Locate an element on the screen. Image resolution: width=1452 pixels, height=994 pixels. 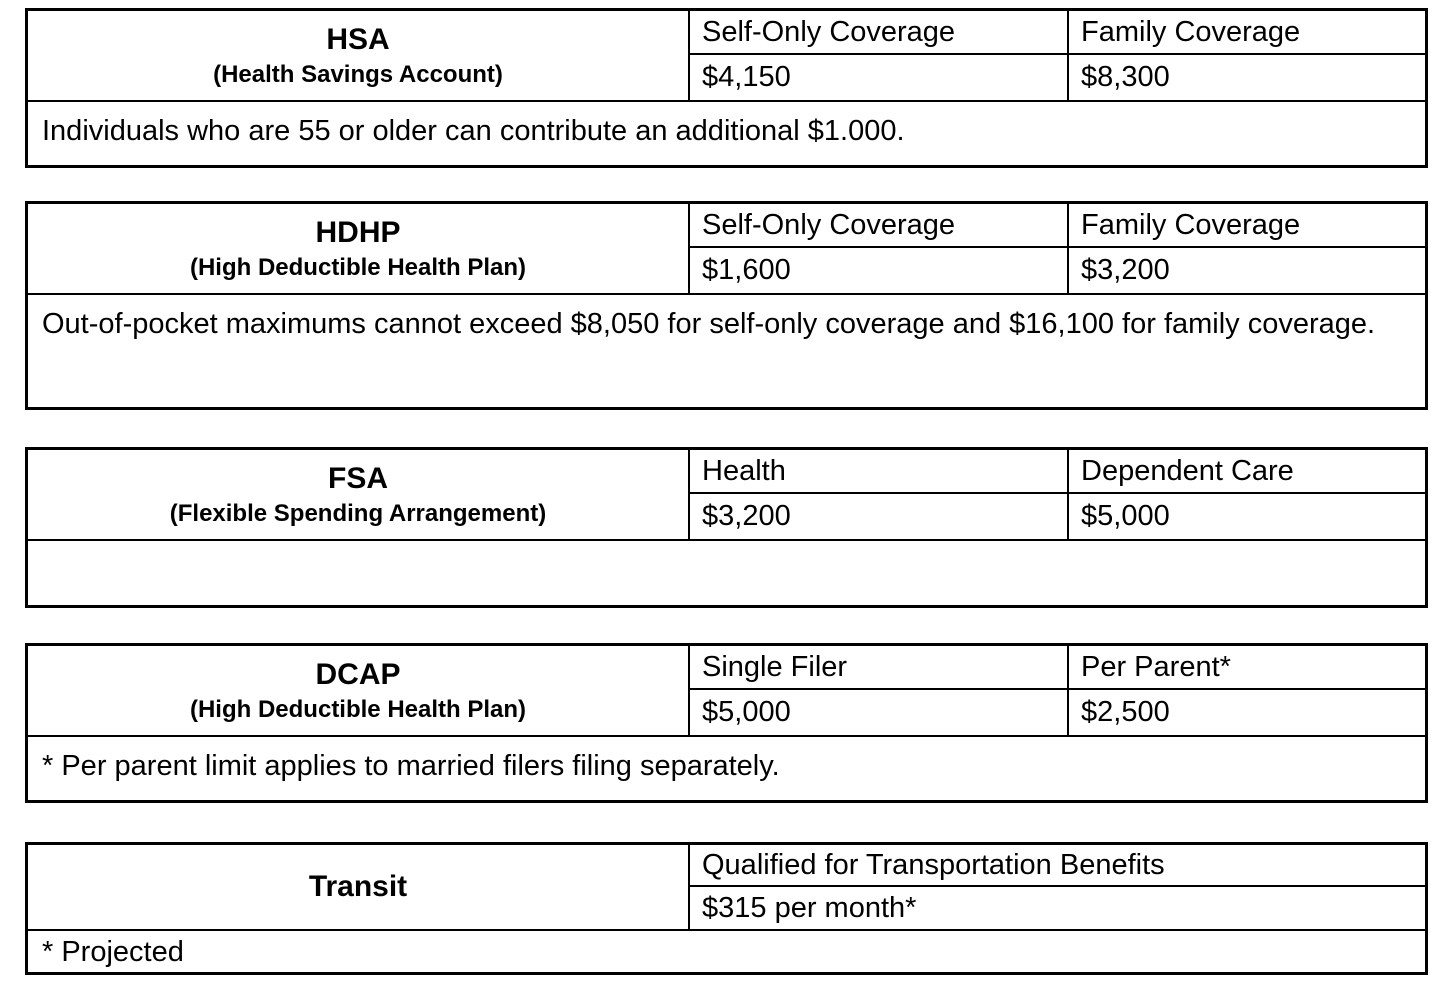
hsa-full-name: (Health Savings Account) is located at coordinates (358, 74).